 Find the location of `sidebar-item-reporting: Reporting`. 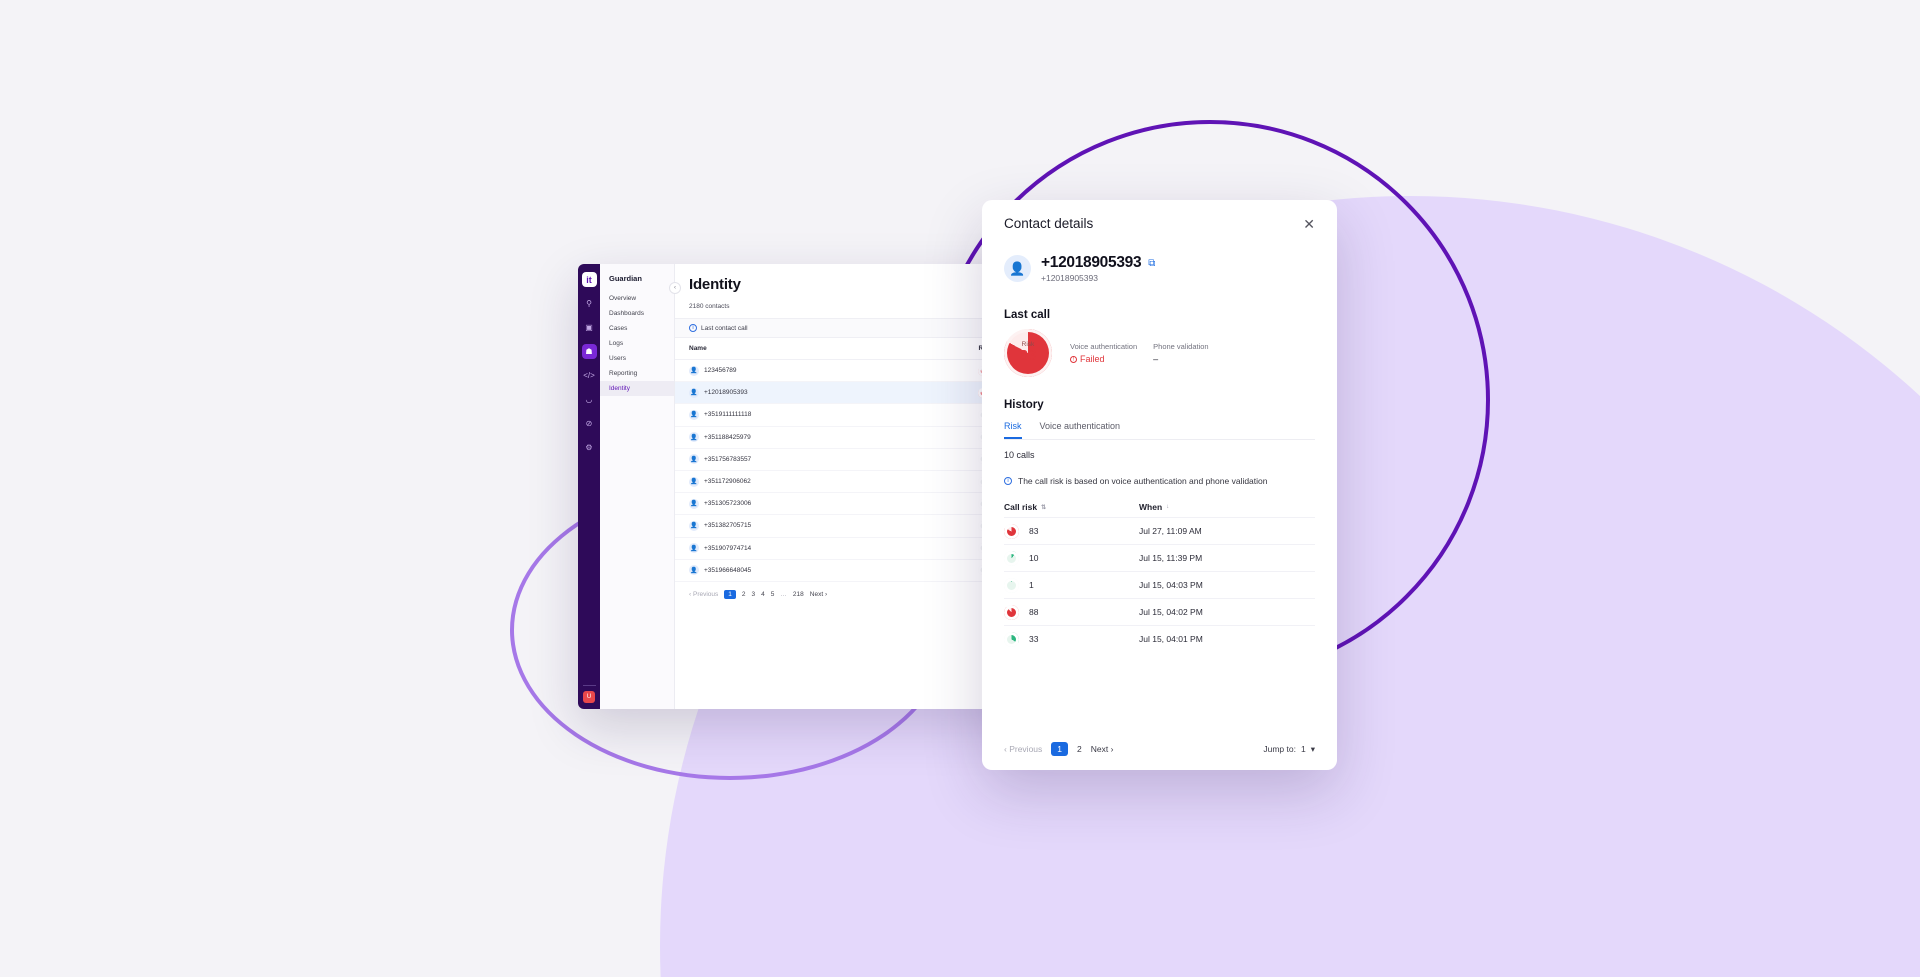

sidebar-item-reporting: Reporting is located at coordinates (623, 373).